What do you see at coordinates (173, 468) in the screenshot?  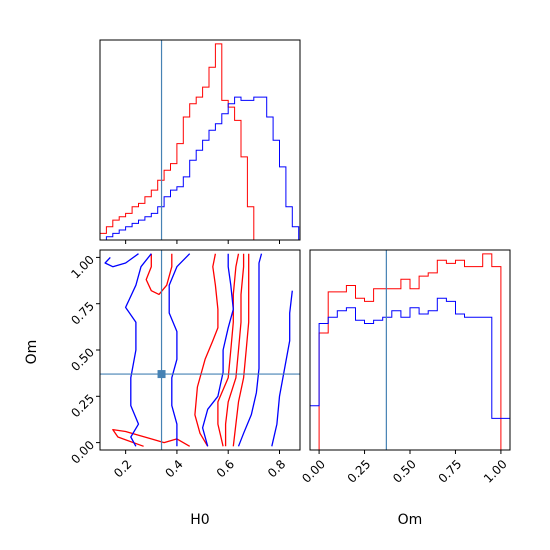 I see `joint-x-tick-label: 0.4` at bounding box center [173, 468].